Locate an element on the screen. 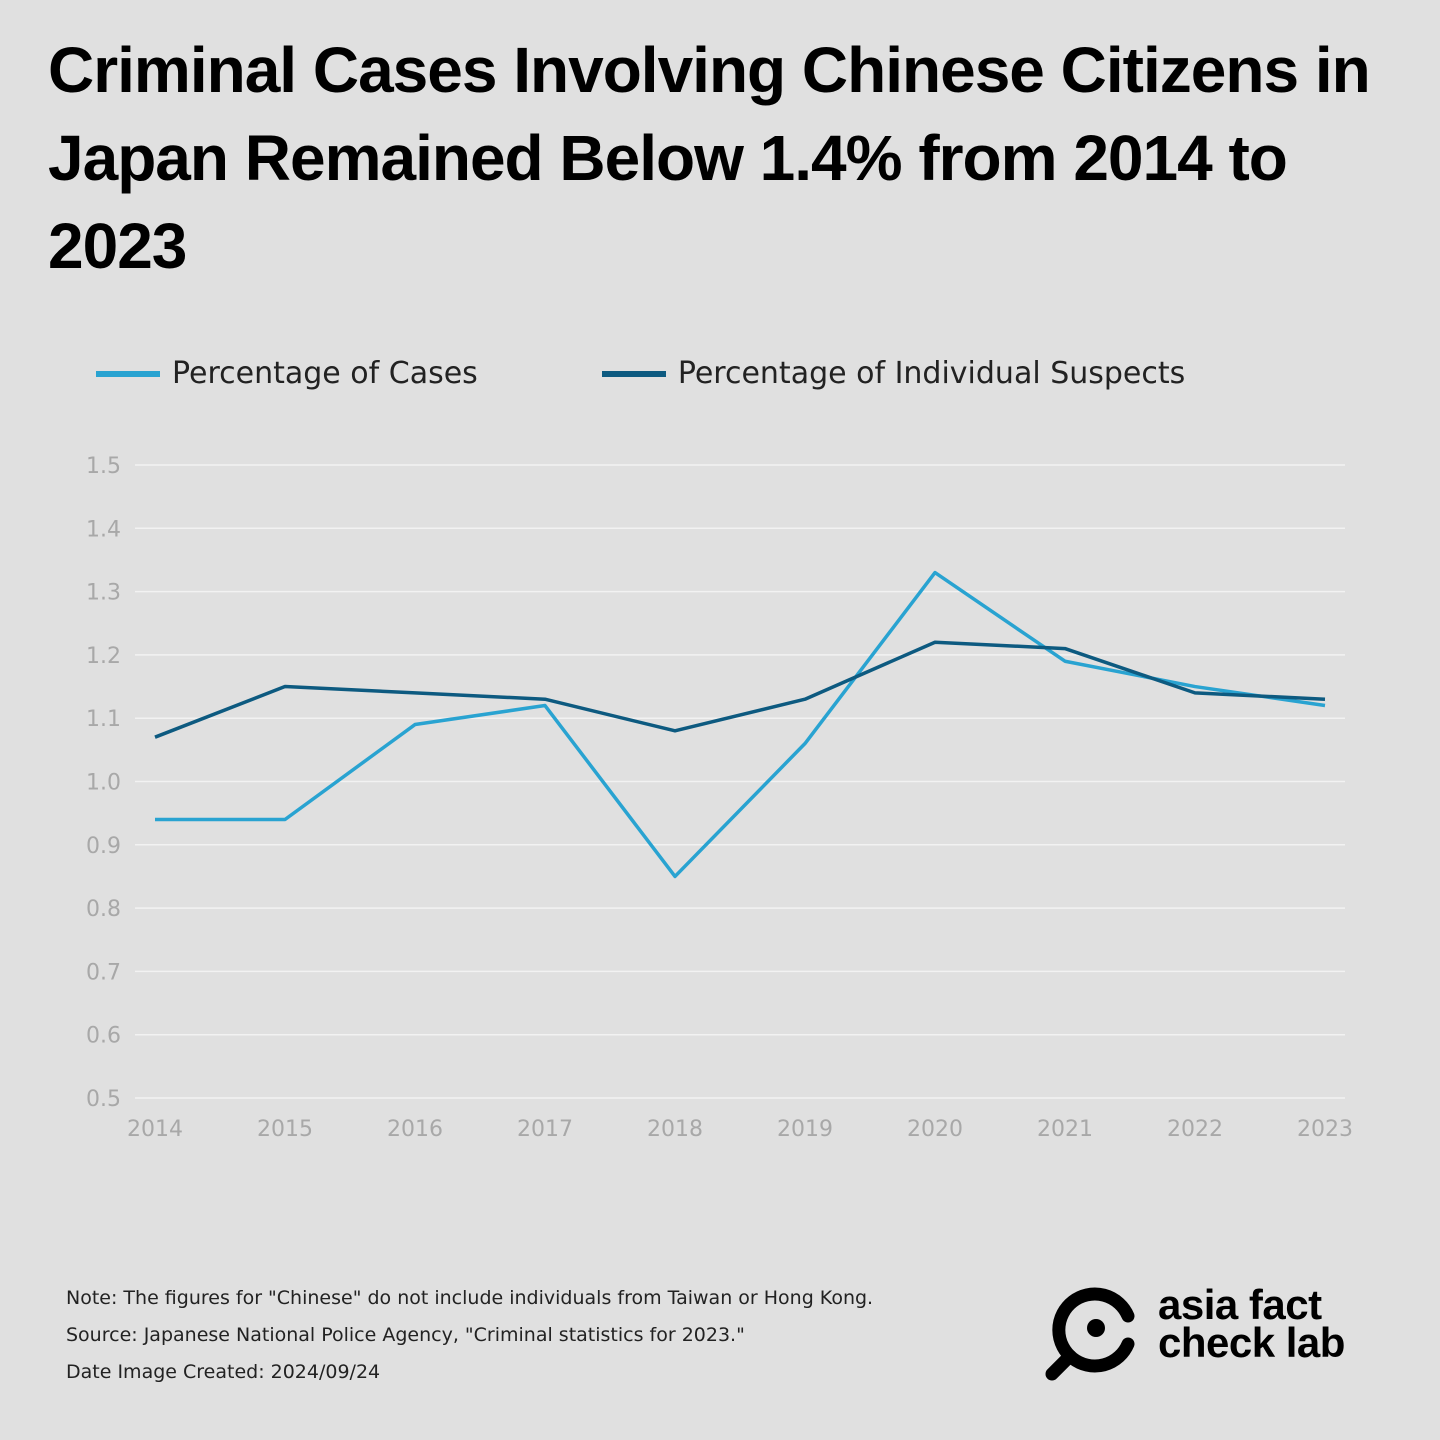 The image size is (1440, 1440). legend-item-suspects: Percentage of Individual Suspects is located at coordinates (893, 373).